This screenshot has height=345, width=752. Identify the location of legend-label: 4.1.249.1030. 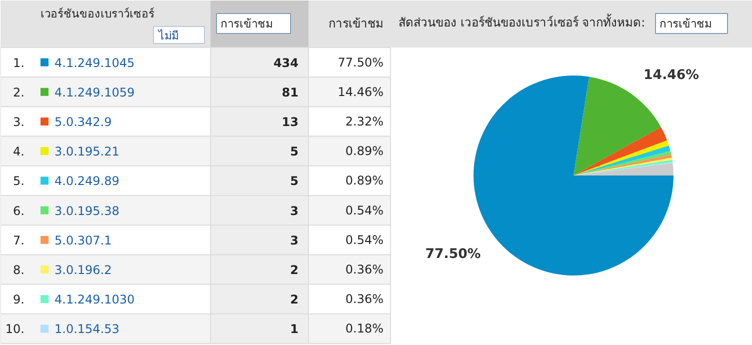
(94, 299).